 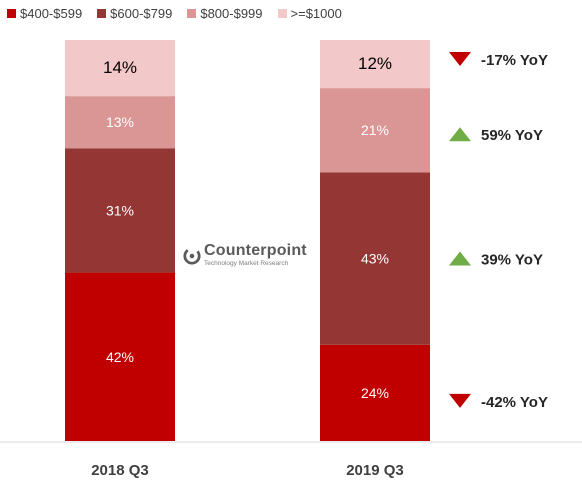 I want to click on data-label-400-599-2019-q3: 24%, so click(x=375, y=393).